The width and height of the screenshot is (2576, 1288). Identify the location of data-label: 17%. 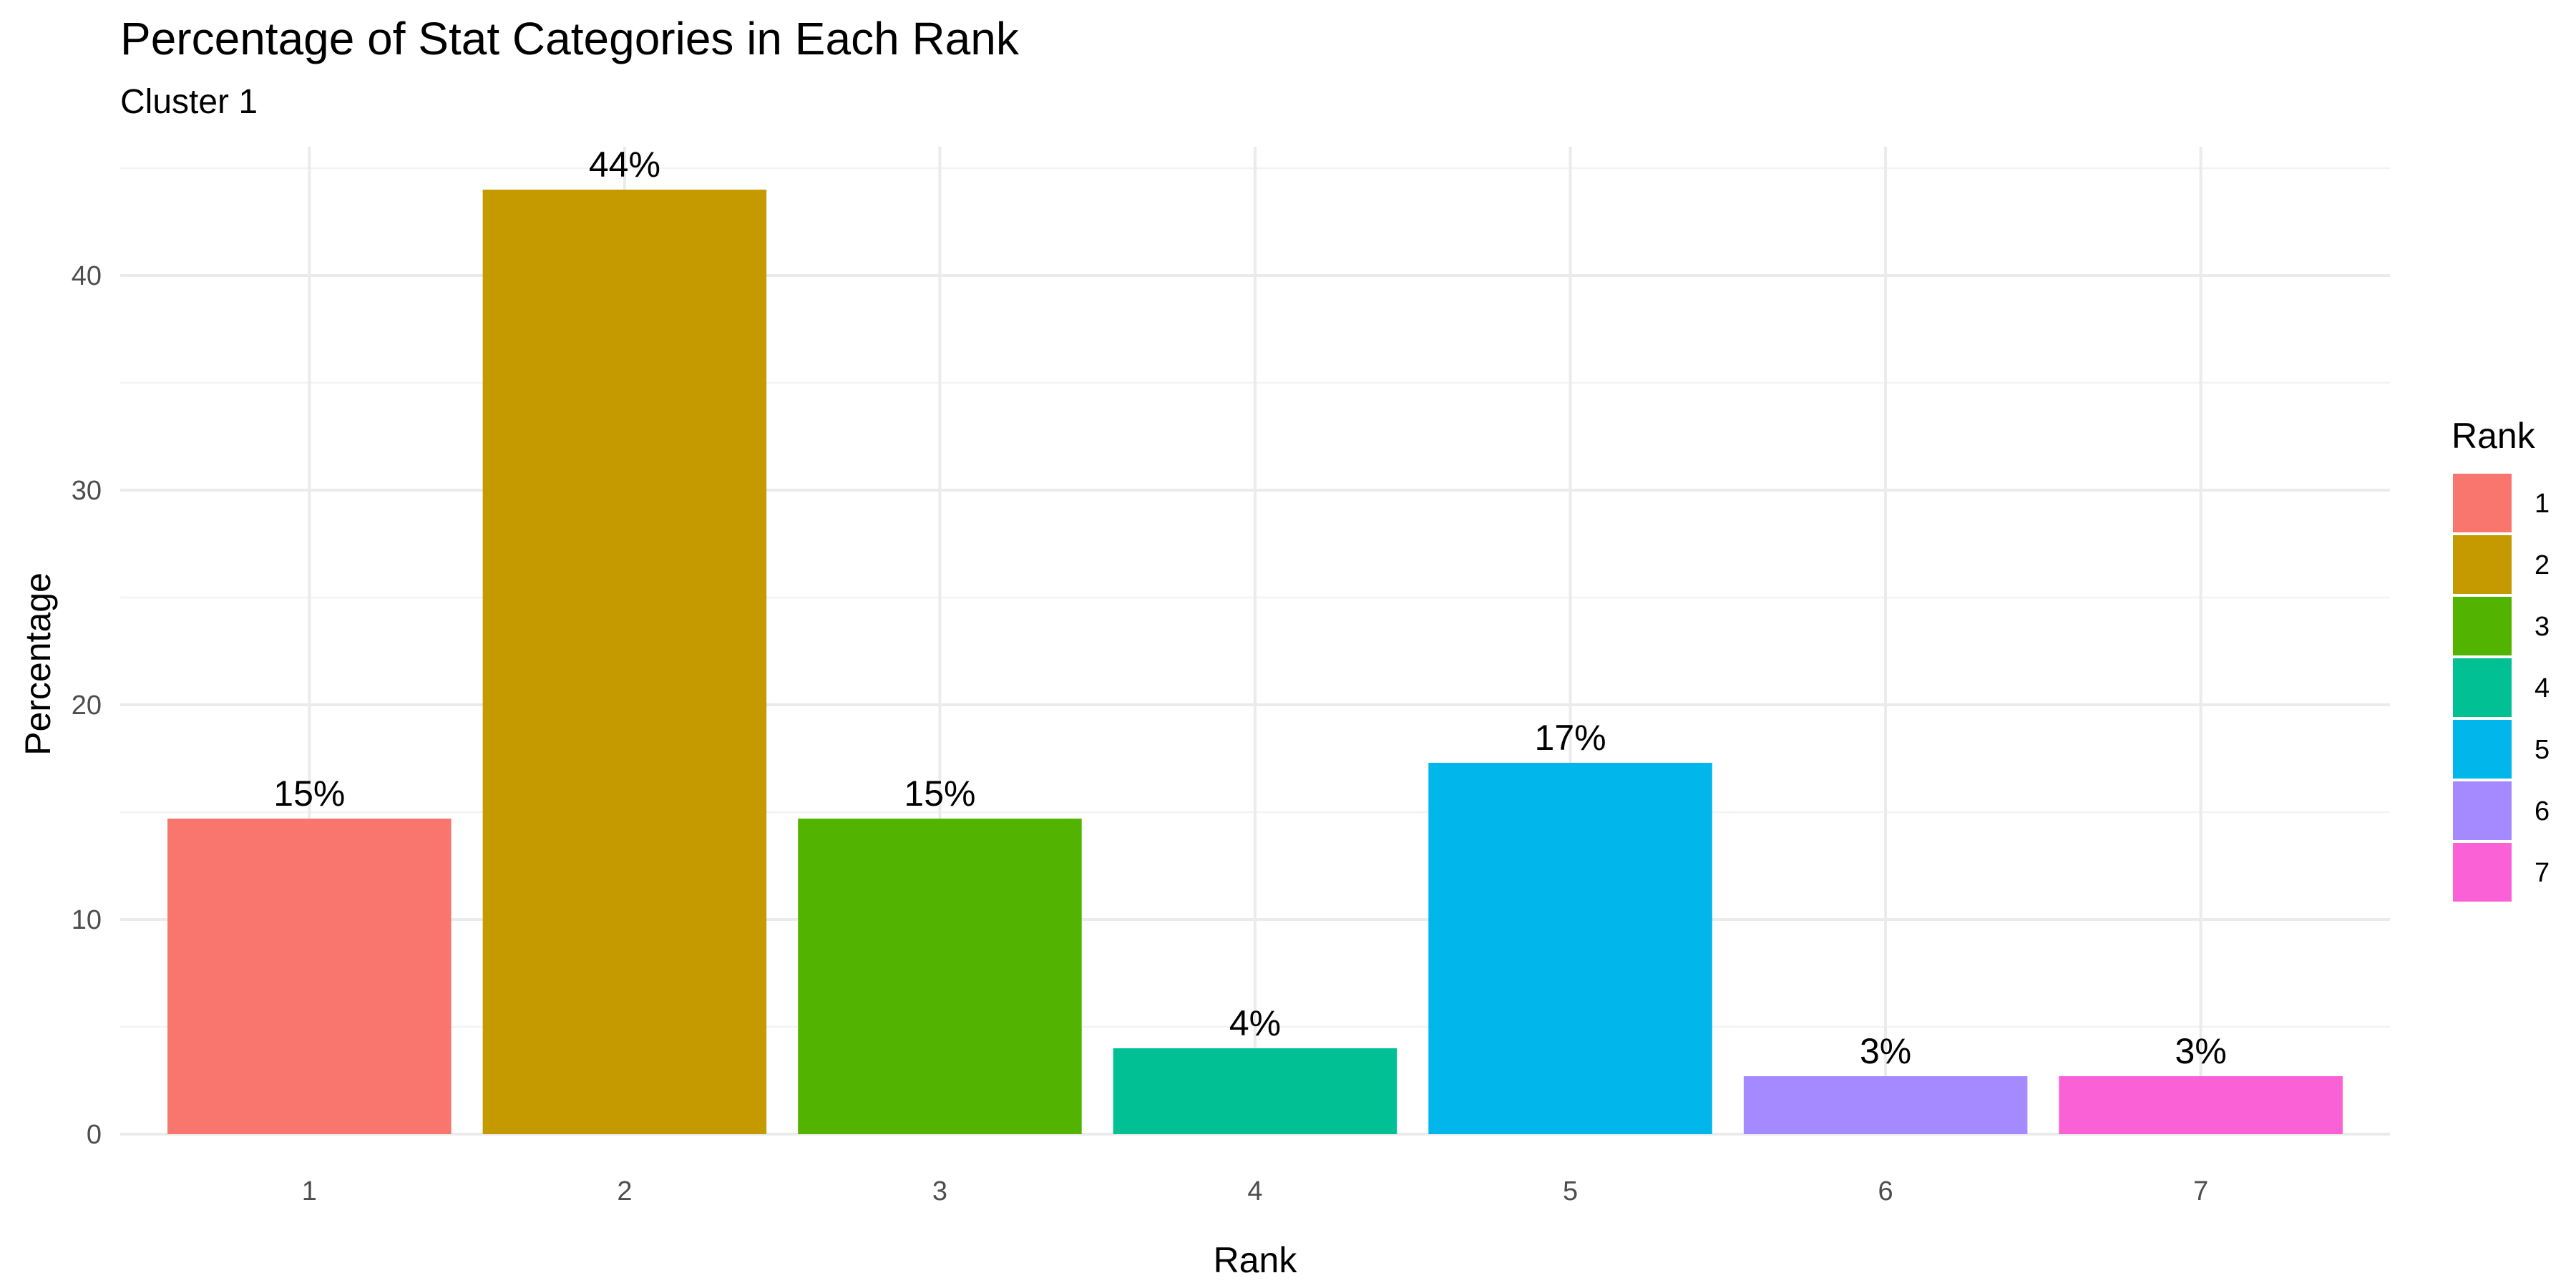
(1570, 738).